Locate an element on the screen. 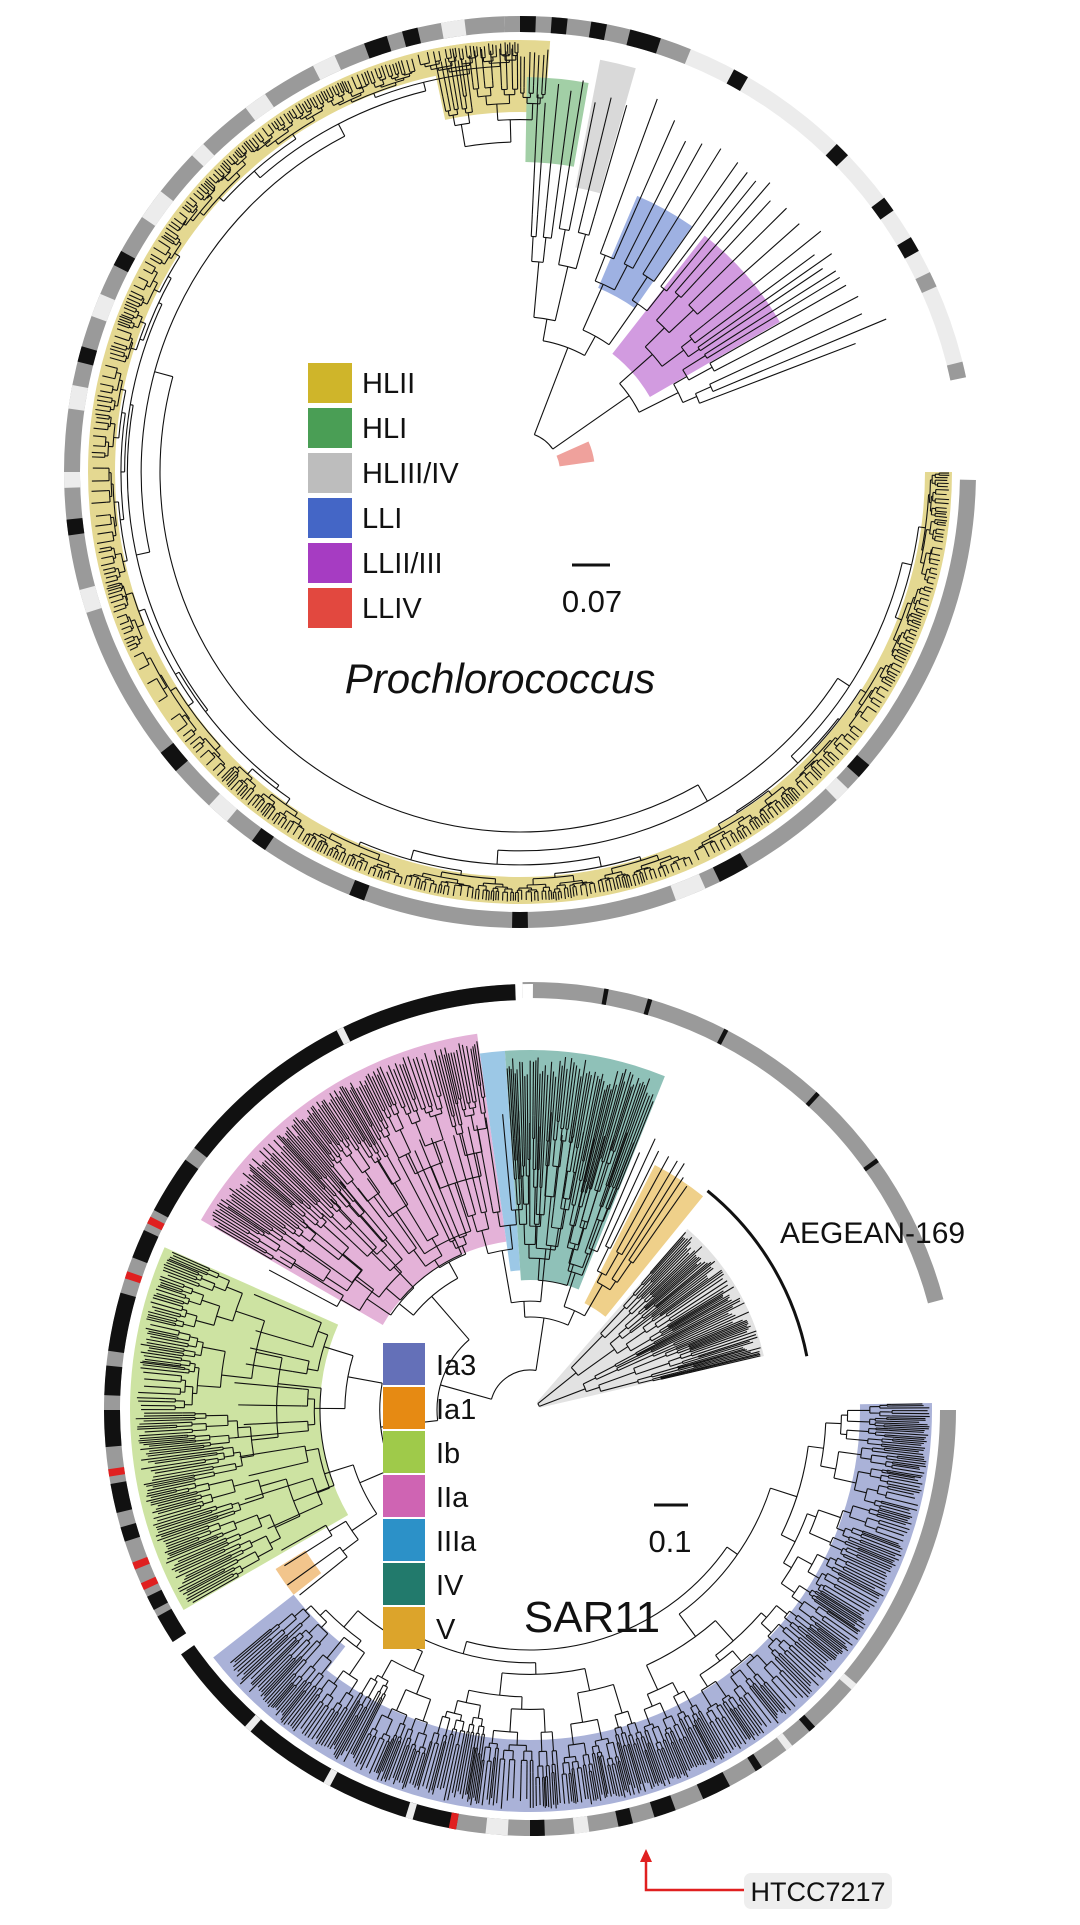  legend-item-hliii-iv: HLIII/IV is located at coordinates (383, 473).